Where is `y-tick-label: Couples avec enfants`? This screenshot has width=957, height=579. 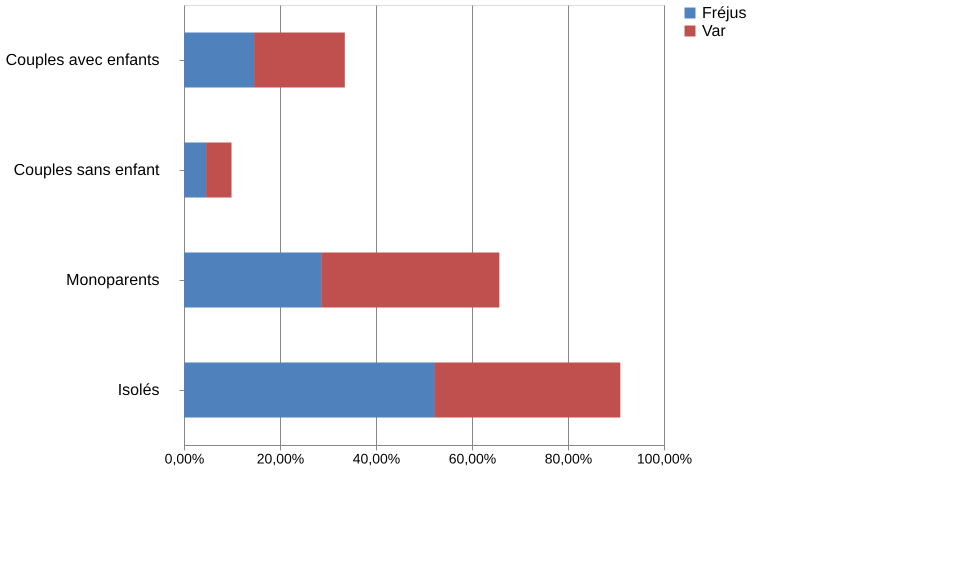
y-tick-label: Couples avec enfants is located at coordinates (83, 60).